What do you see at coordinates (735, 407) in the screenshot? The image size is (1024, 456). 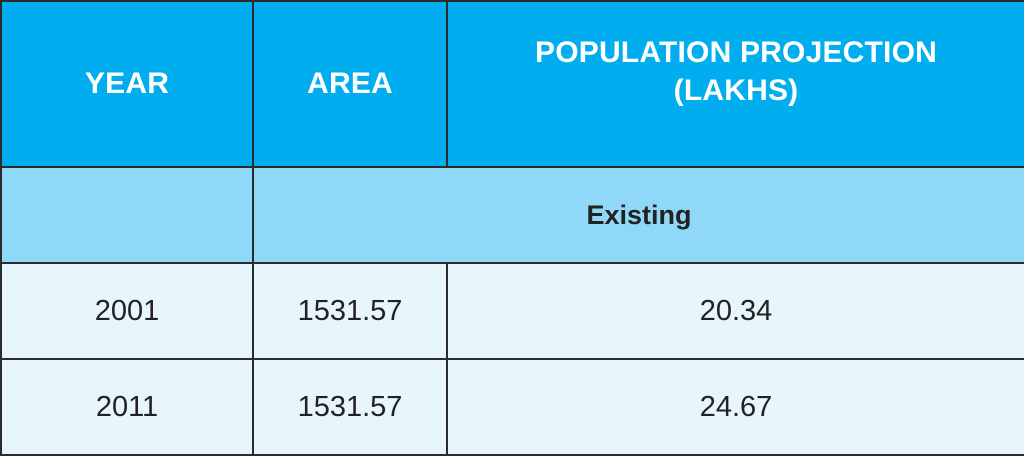 I see `cell-population: 24.67` at bounding box center [735, 407].